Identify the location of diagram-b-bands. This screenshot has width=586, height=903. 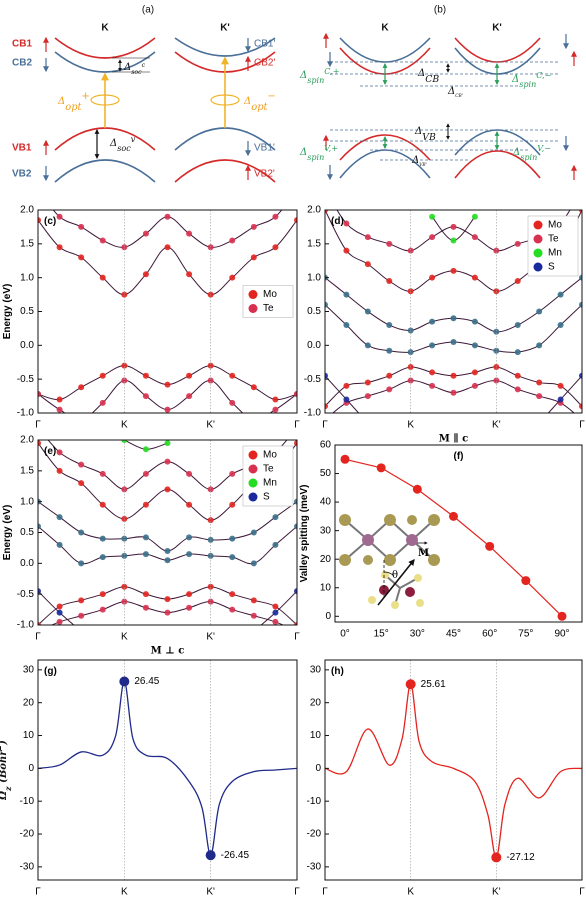
(450, 106).